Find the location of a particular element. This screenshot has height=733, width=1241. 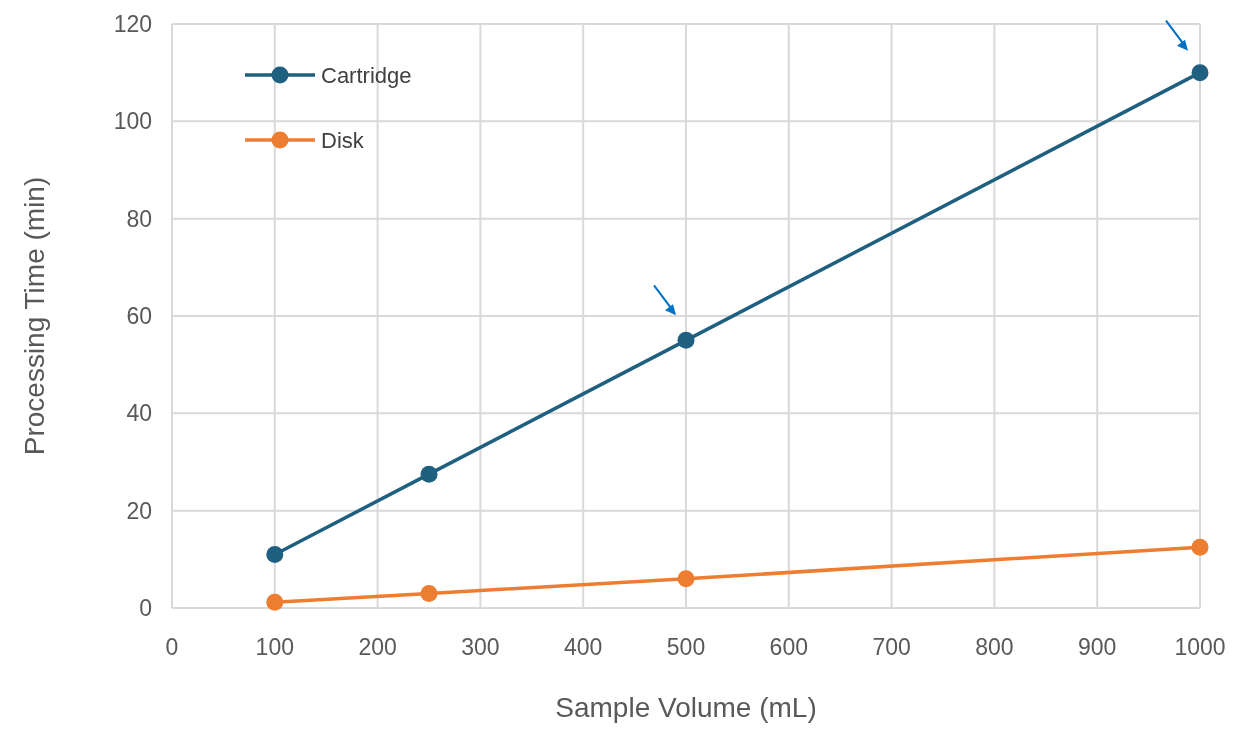

y-tick-label: 20 is located at coordinates (139, 510).